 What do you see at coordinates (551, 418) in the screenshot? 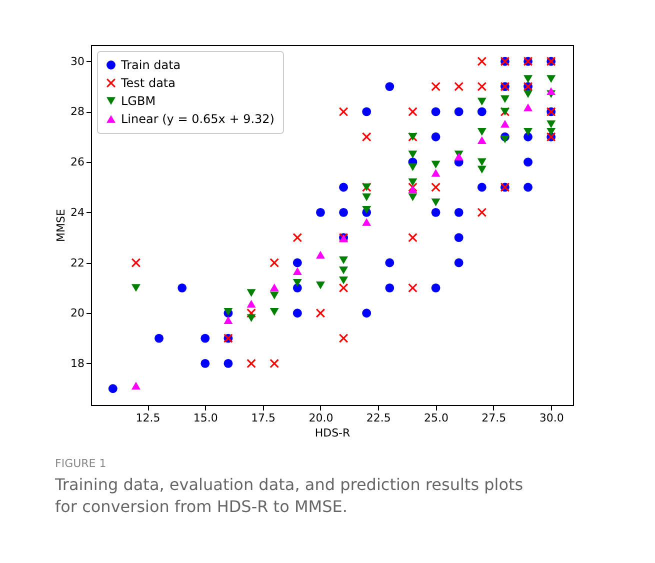
I see `x-tick-label: 30.0` at bounding box center [551, 418].